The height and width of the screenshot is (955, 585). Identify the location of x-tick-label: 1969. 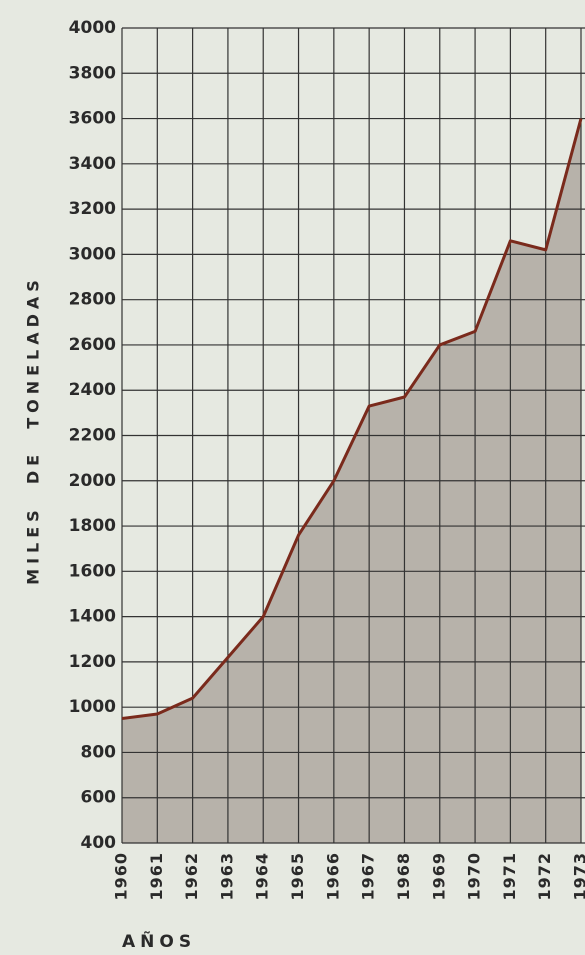
(438, 876).